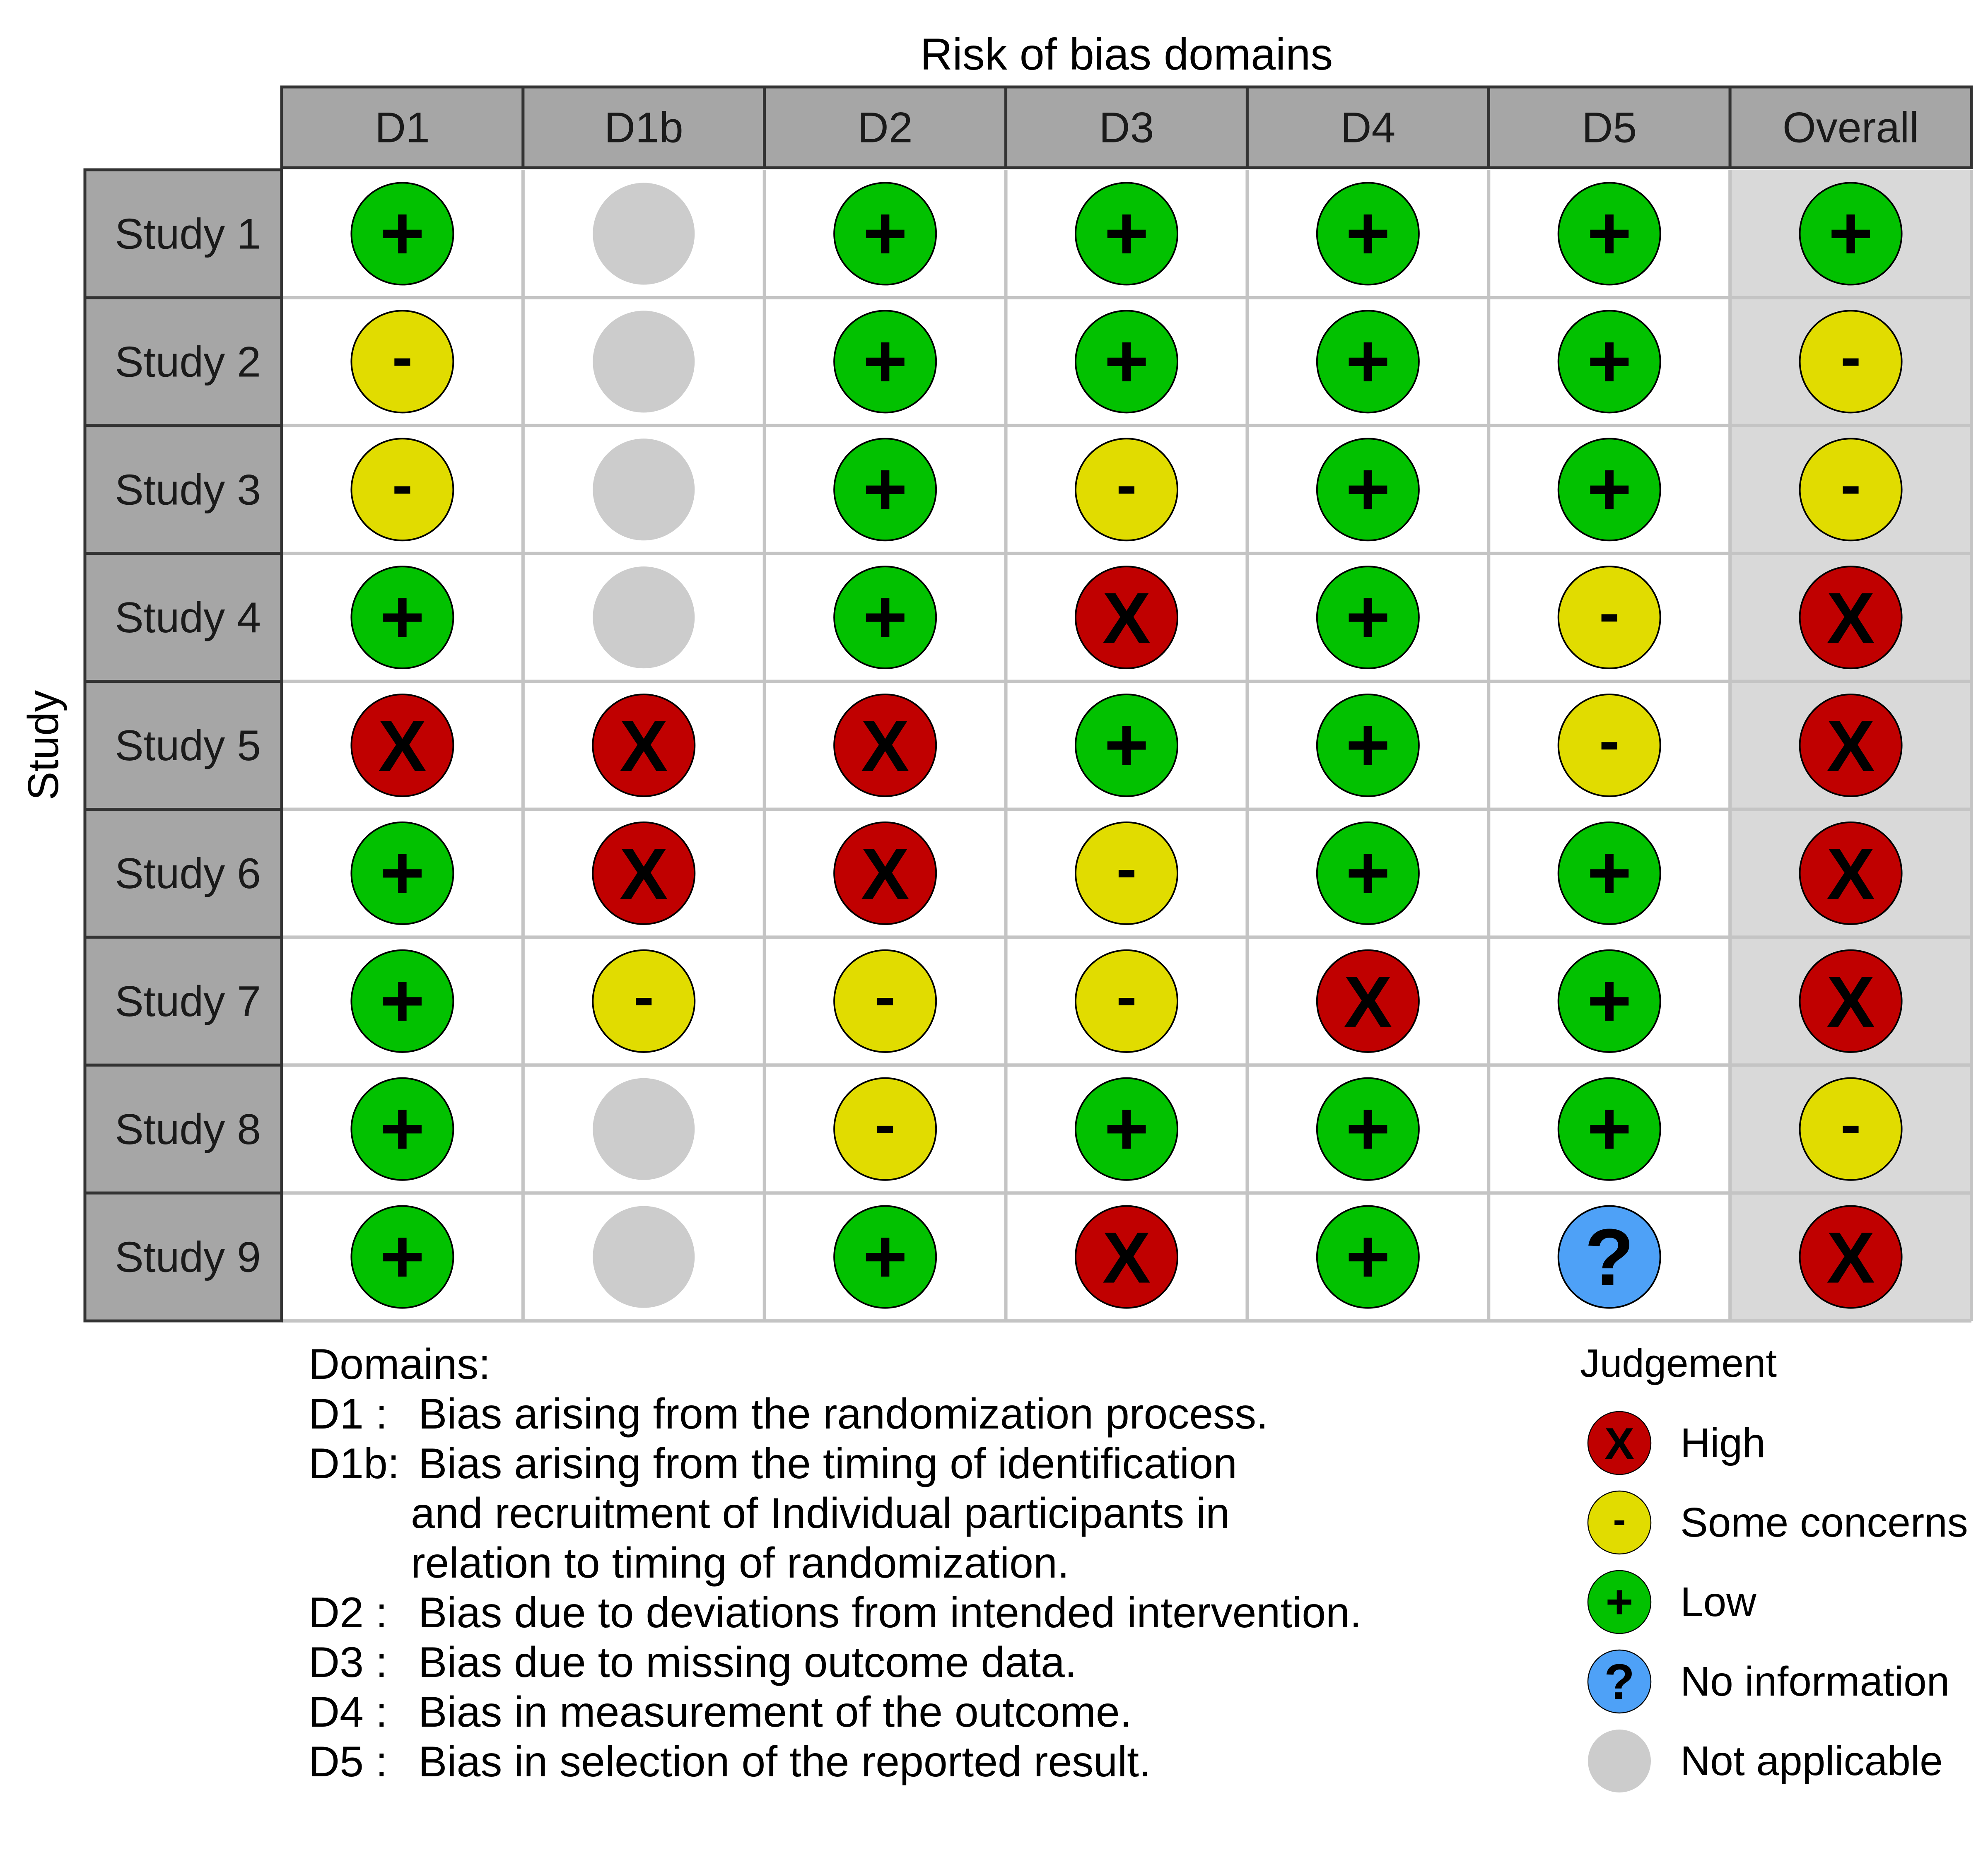 This screenshot has height=1855, width=1988. I want to click on row-label-study-4: Study 4, so click(188, 618).